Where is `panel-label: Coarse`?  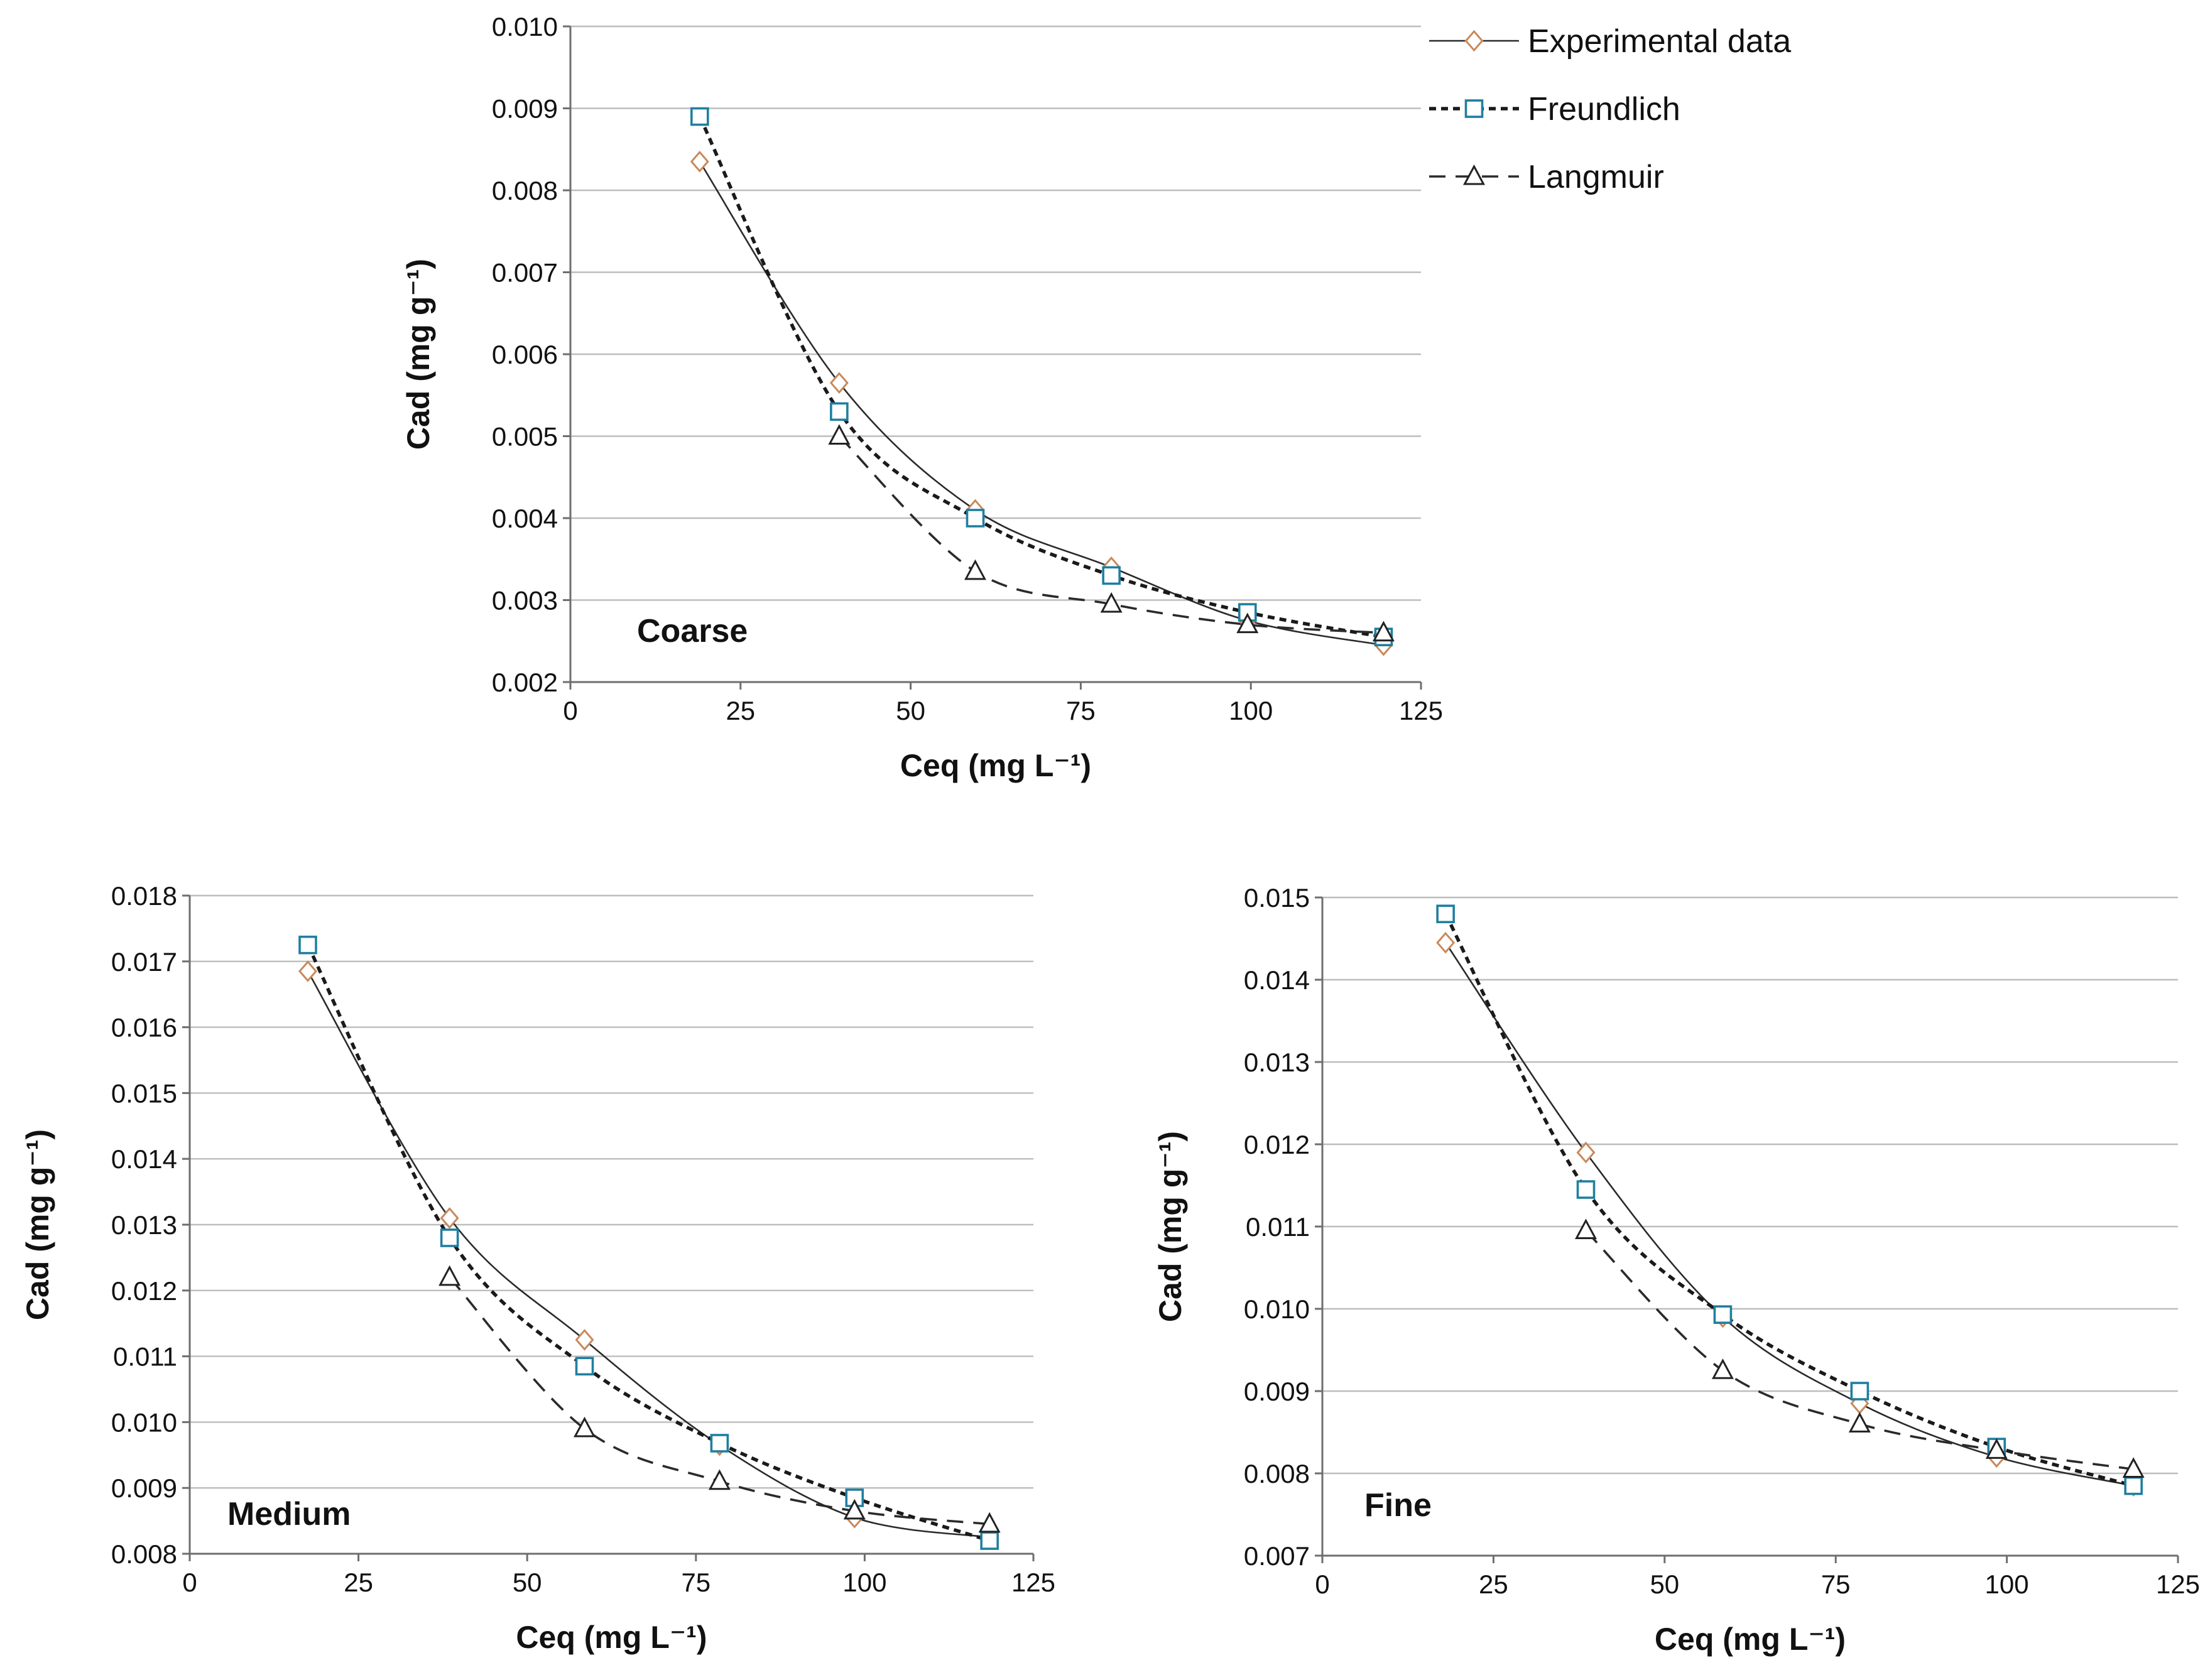
panel-label: Coarse is located at coordinates (692, 631).